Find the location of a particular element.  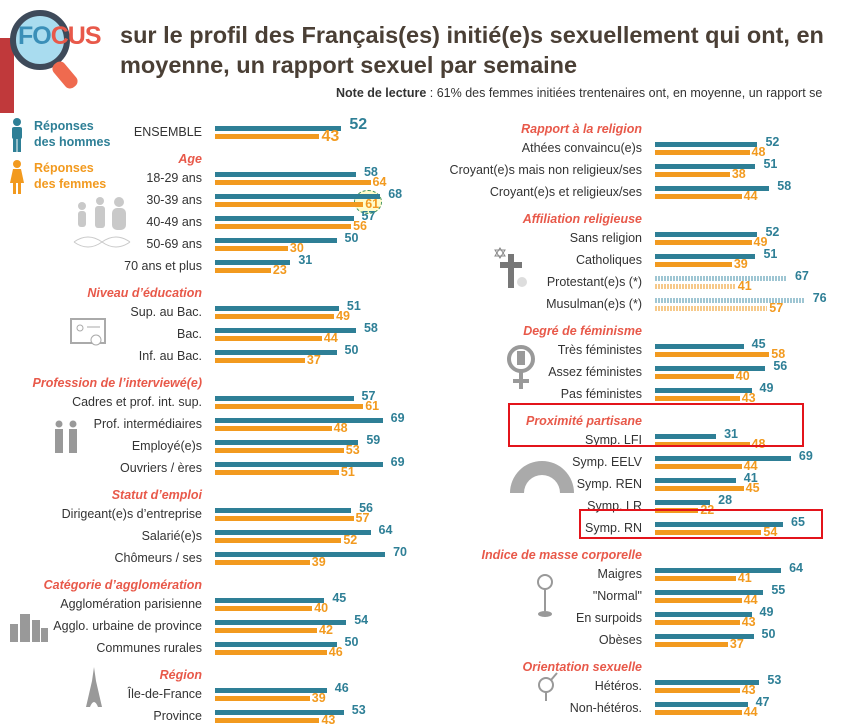

row-label: Sup. au Bac. is located at coordinates (166, 312).